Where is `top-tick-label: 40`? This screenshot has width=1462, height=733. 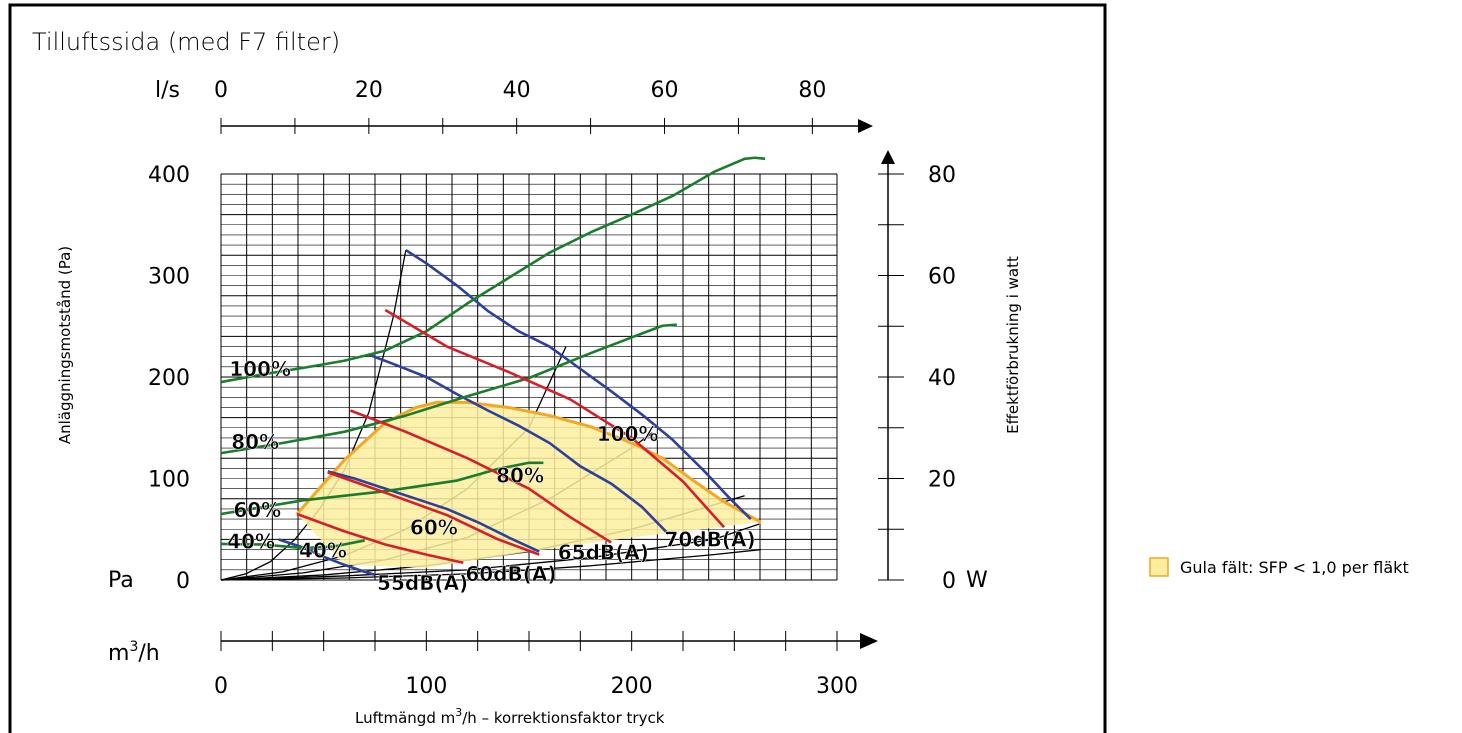
top-tick-label: 40 is located at coordinates (517, 90).